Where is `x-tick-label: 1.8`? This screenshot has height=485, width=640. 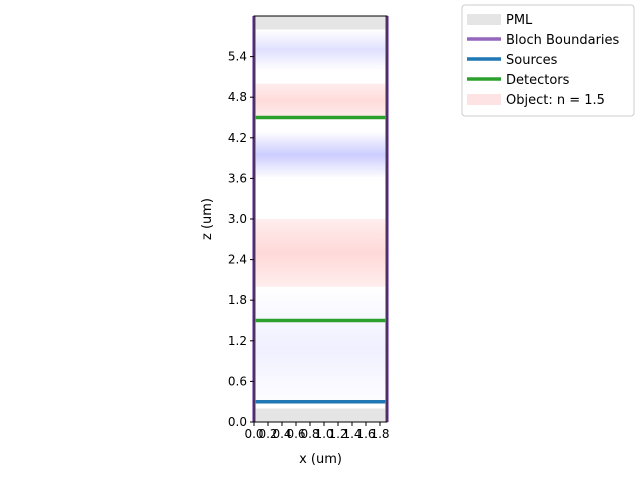
x-tick-label: 1.8 is located at coordinates (379, 434).